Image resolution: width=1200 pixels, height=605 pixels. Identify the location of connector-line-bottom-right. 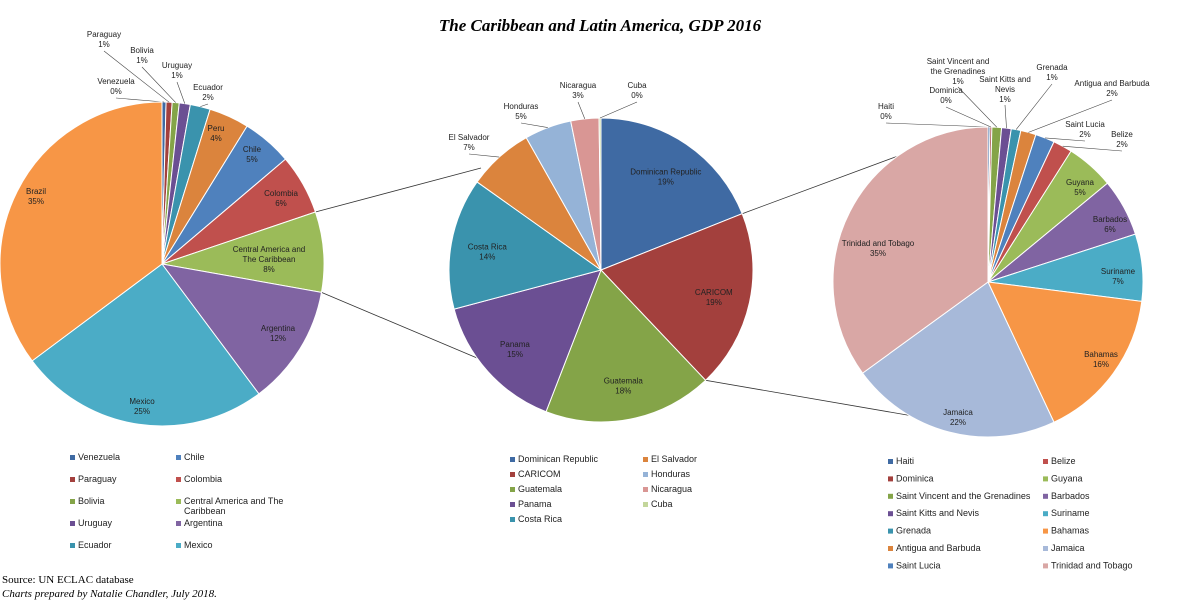
(821, 400).